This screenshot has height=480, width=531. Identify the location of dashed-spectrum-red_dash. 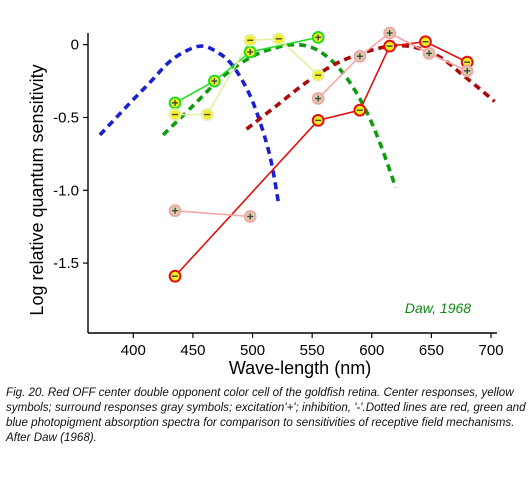
(370, 87).